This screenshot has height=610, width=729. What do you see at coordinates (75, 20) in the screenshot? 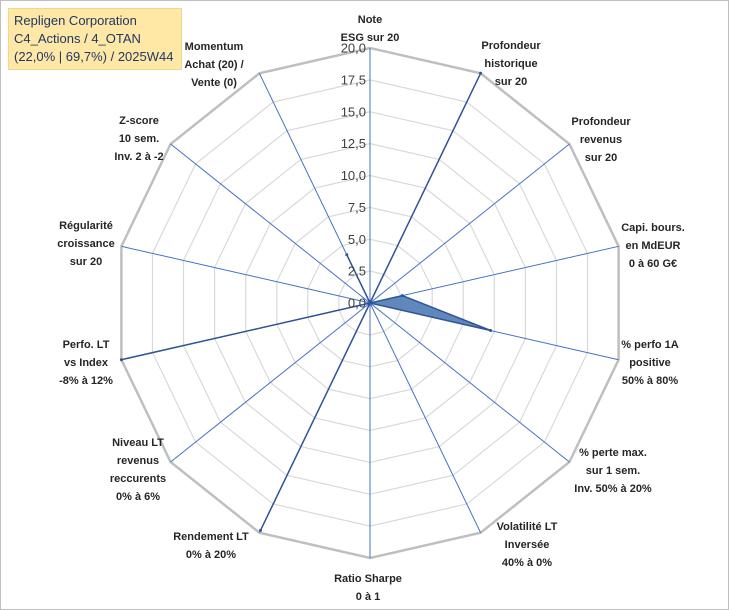
I see `company-name: Repligen Corporation` at bounding box center [75, 20].